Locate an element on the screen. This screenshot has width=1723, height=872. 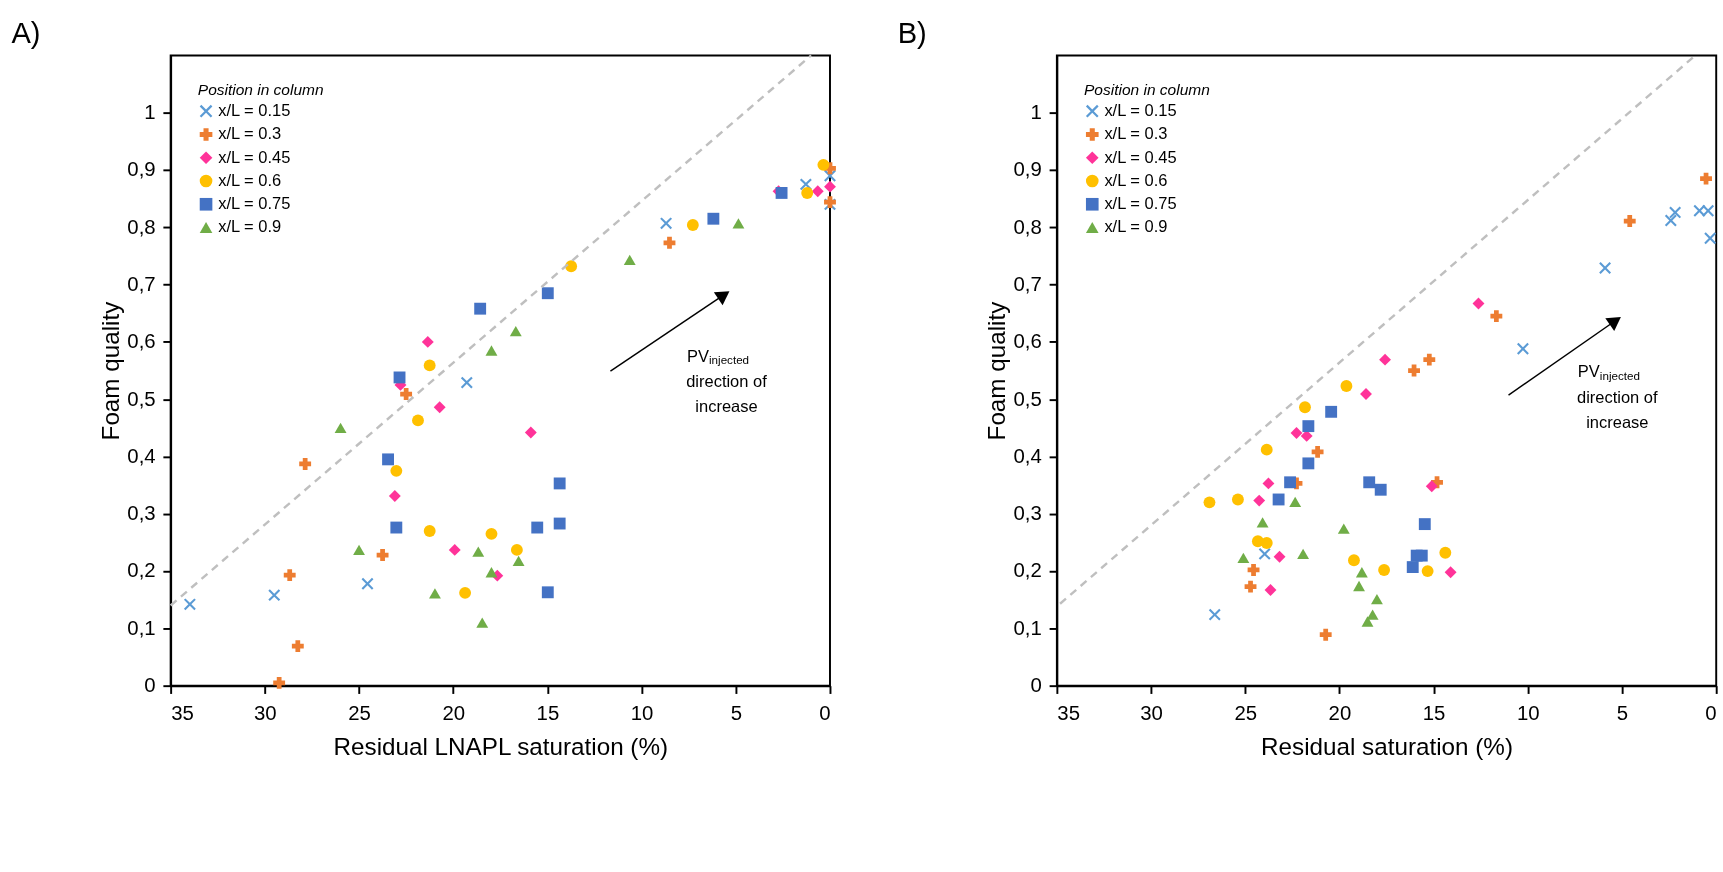
chart-title: B) is located at coordinates (912, 32).